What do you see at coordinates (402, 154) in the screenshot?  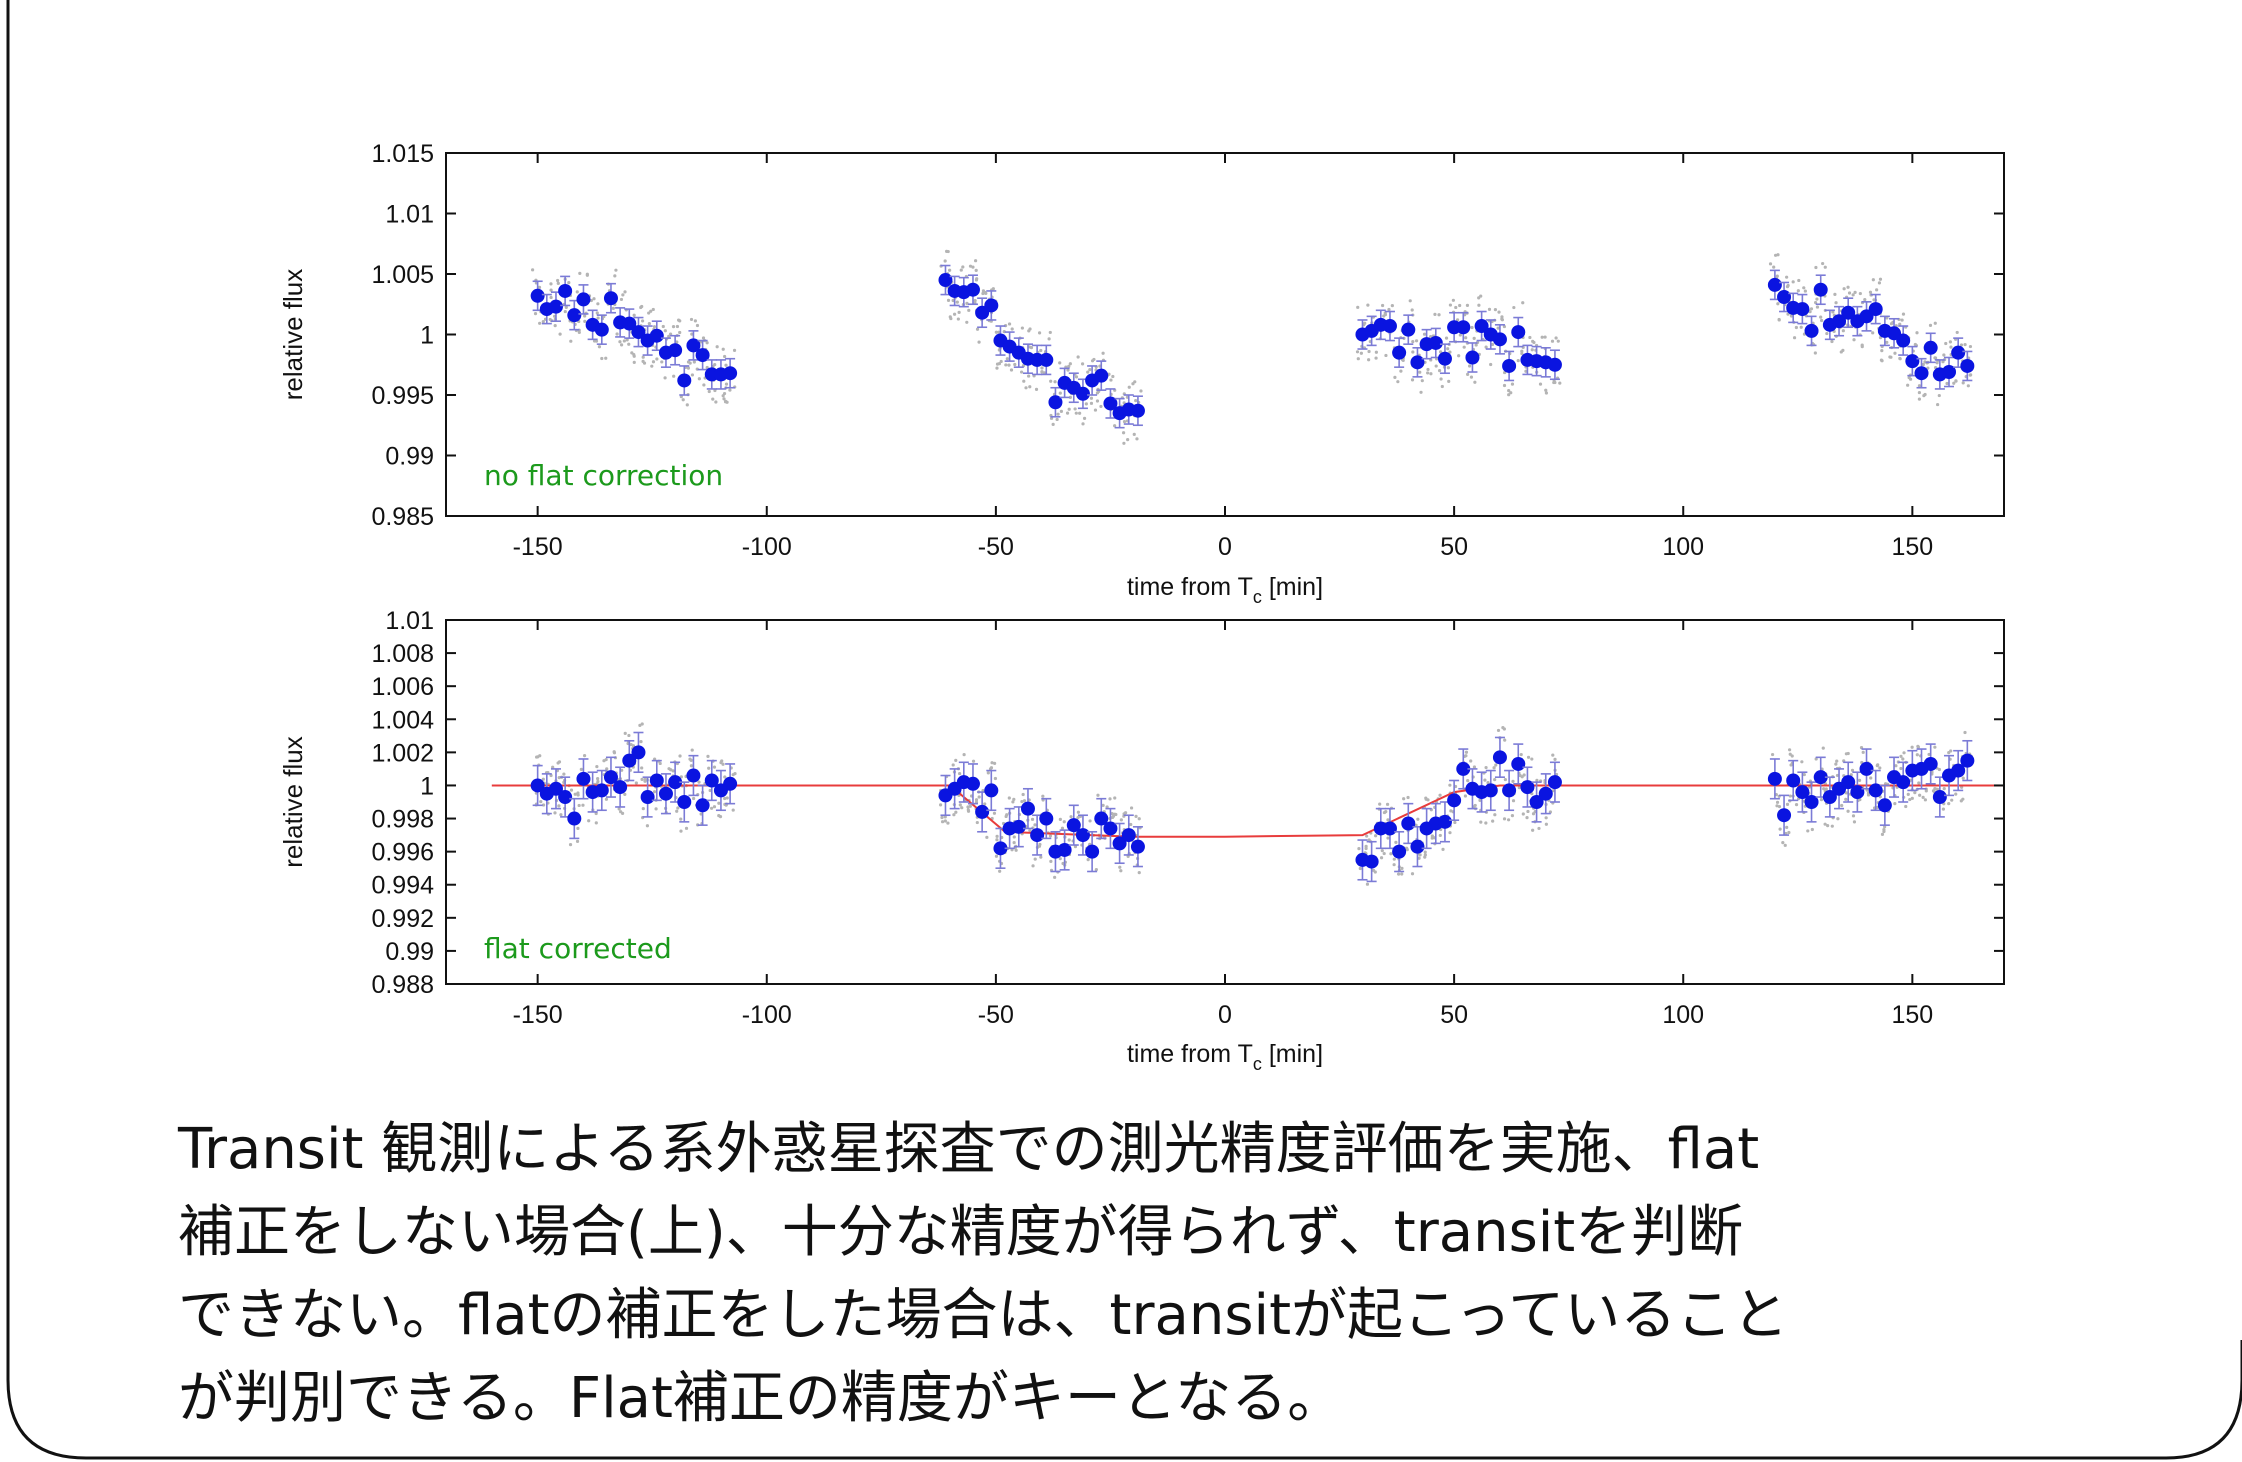 I see `y-tick-label: 1.015` at bounding box center [402, 154].